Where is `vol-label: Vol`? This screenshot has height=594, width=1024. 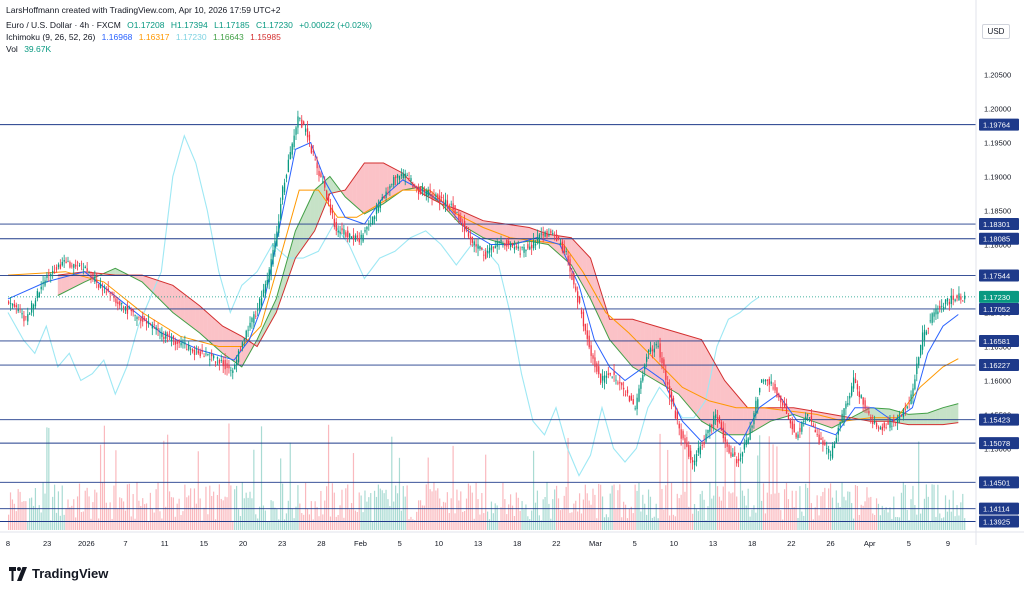
vol-label: Vol is located at coordinates (12, 49).